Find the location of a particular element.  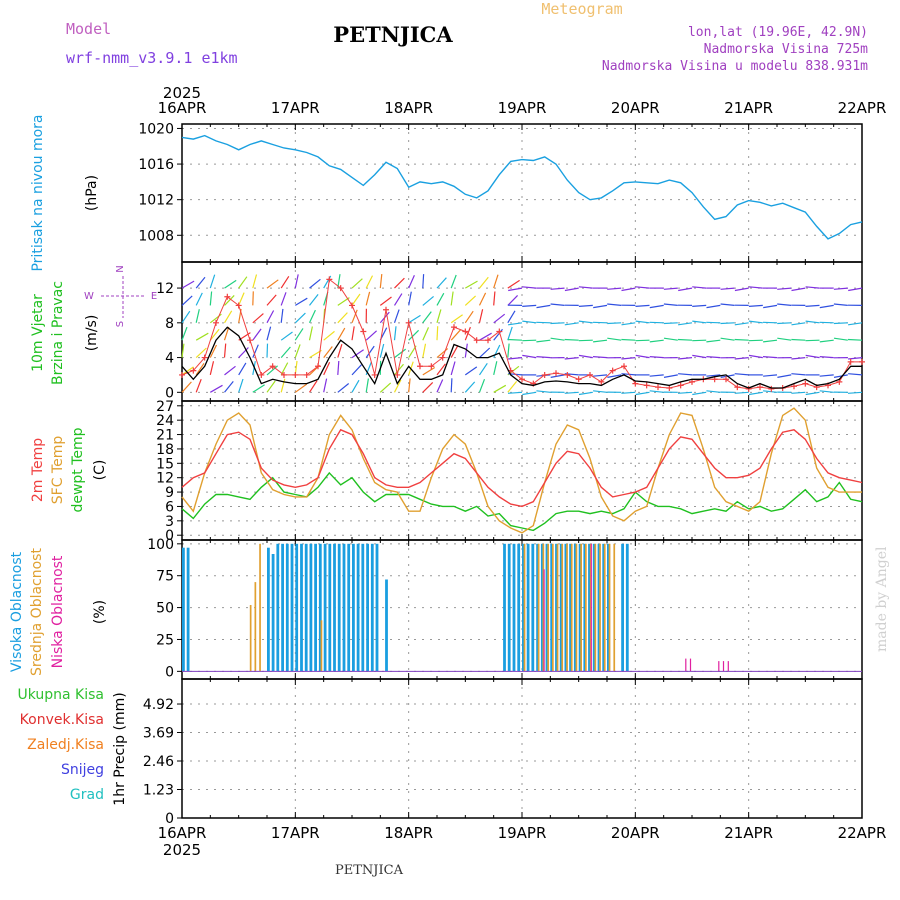

y-tick-label: 0 is located at coordinates (169, 672).